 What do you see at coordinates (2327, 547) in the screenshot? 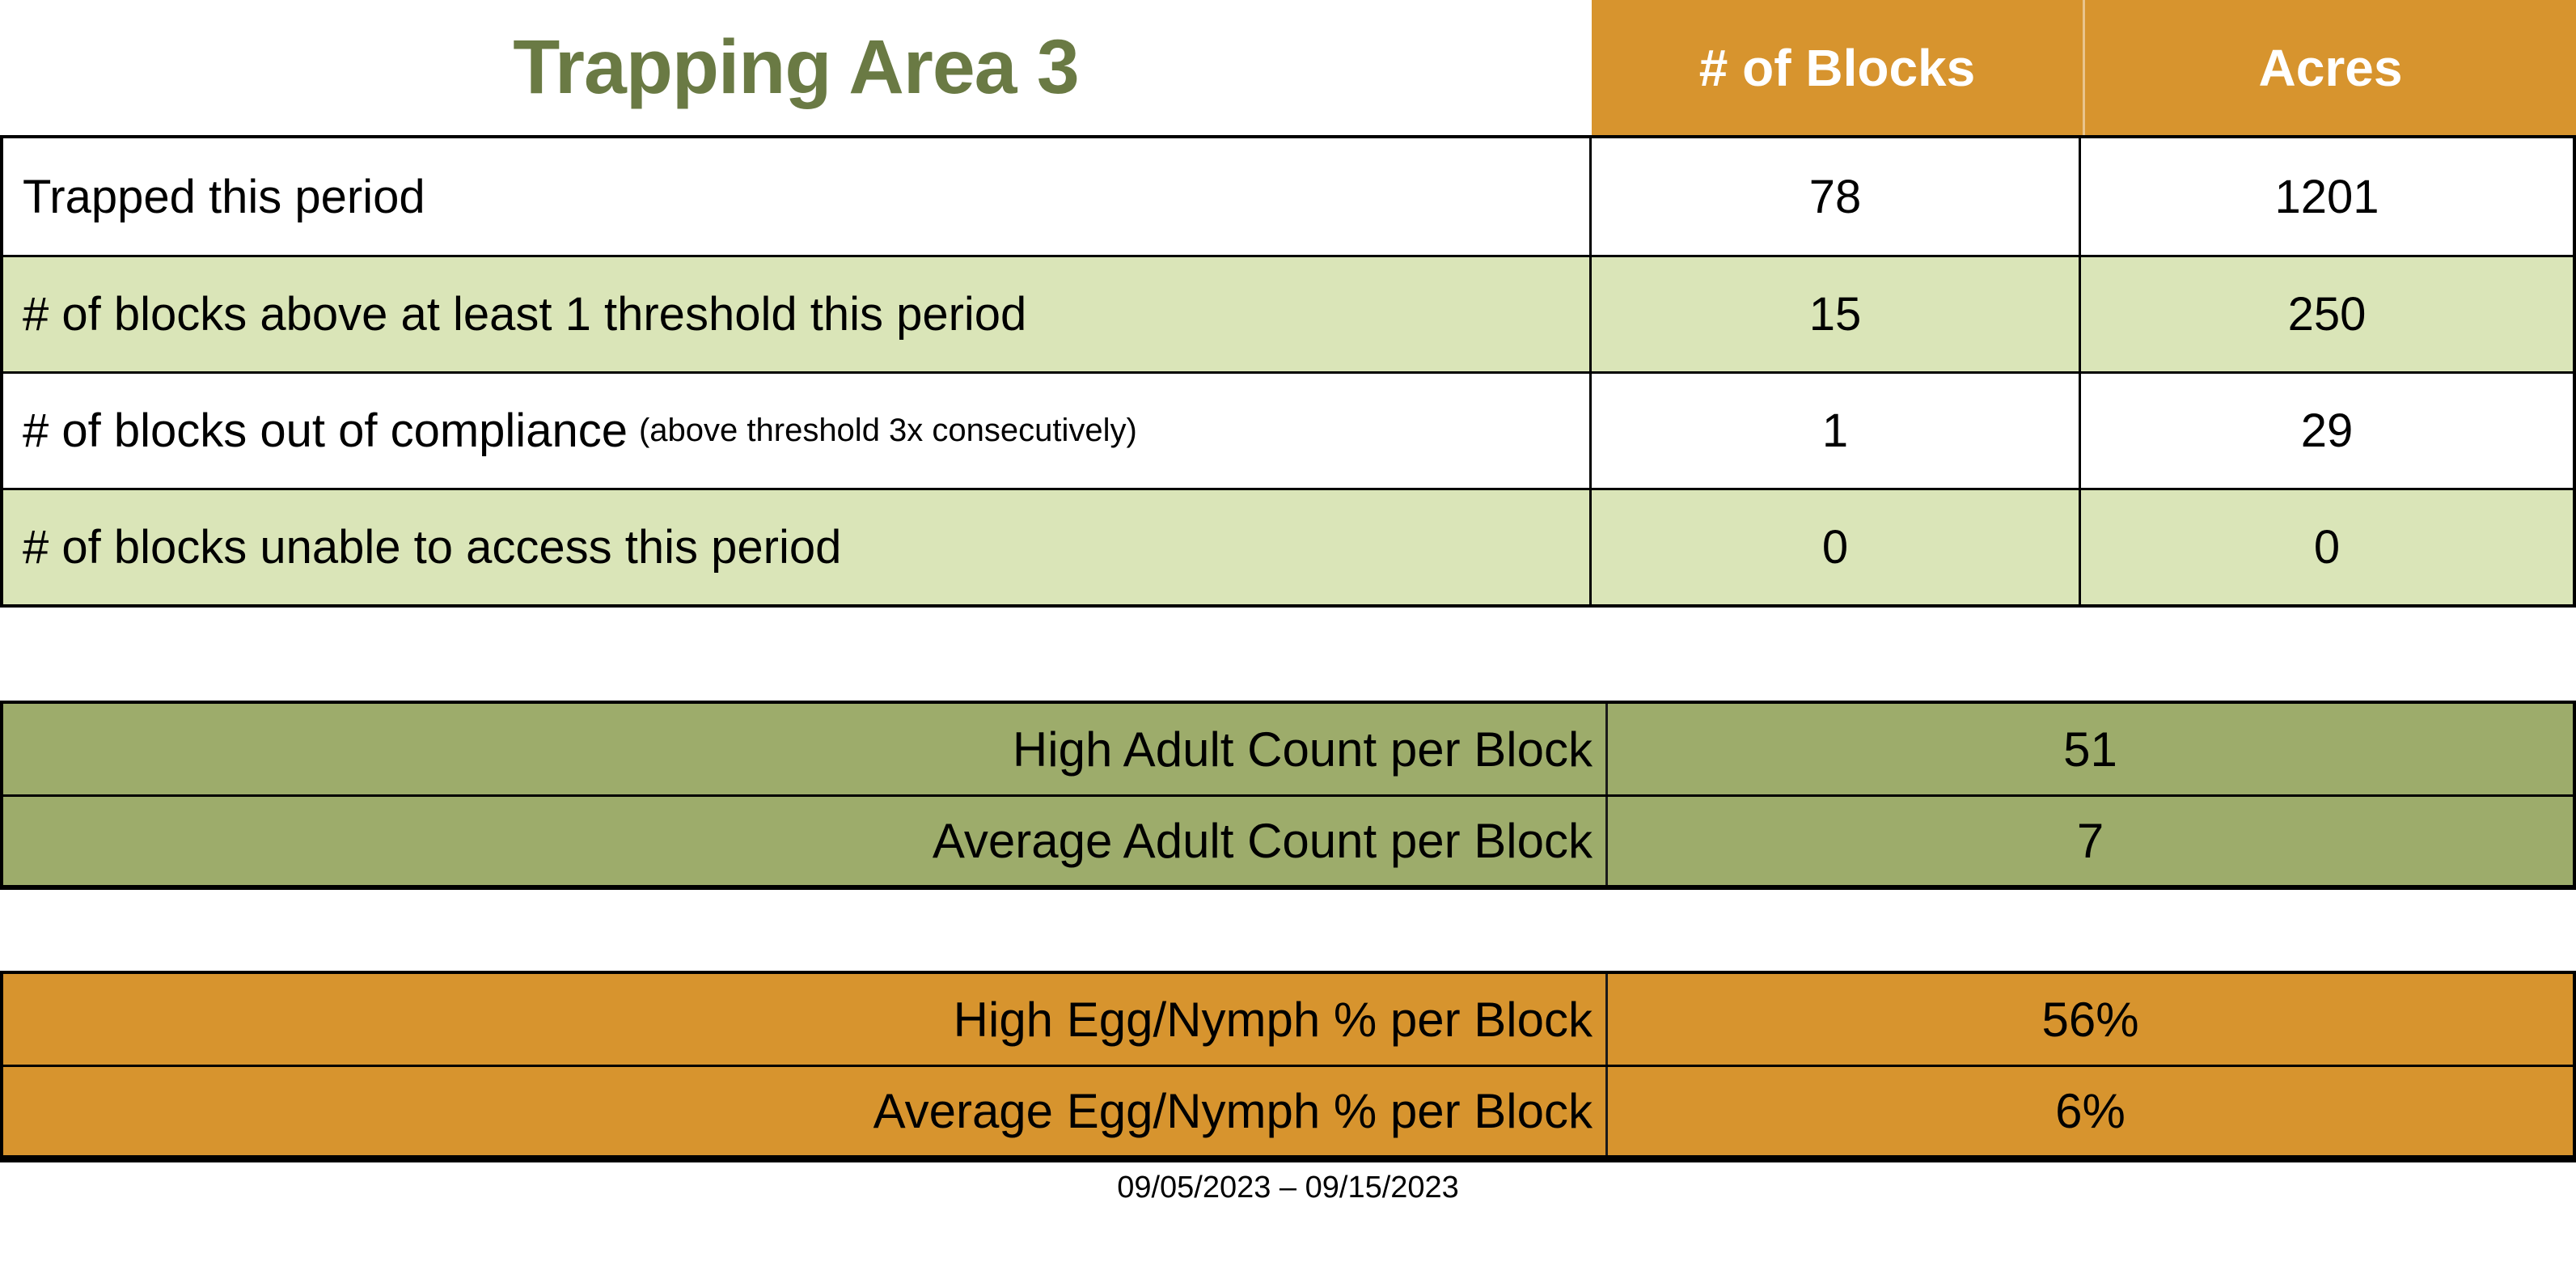
I see `acres-value: 0` at bounding box center [2327, 547].